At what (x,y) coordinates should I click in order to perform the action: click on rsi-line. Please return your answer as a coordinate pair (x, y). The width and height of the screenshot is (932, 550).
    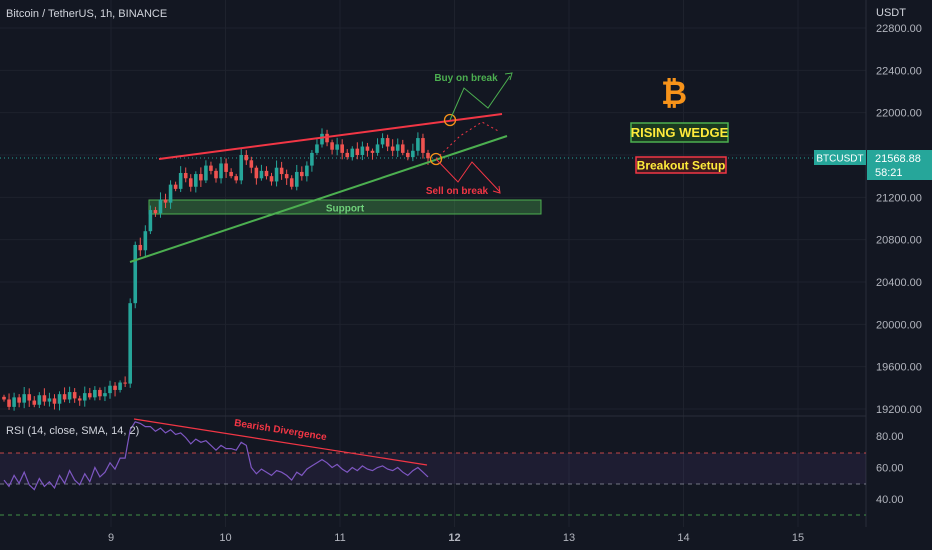
    Looking at the image, I should click on (216, 456).